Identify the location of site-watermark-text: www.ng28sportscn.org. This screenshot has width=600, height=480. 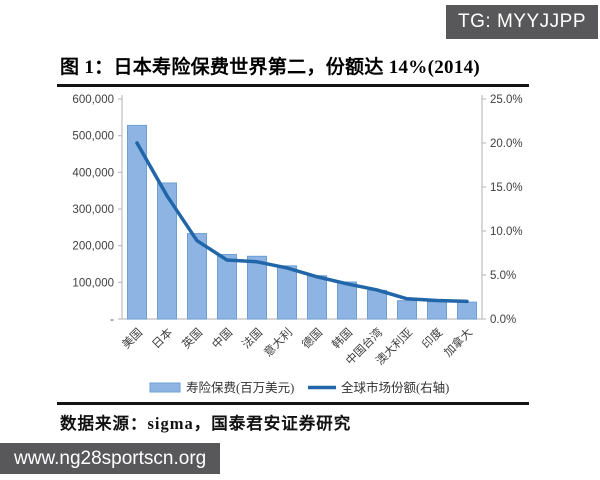
(110, 458).